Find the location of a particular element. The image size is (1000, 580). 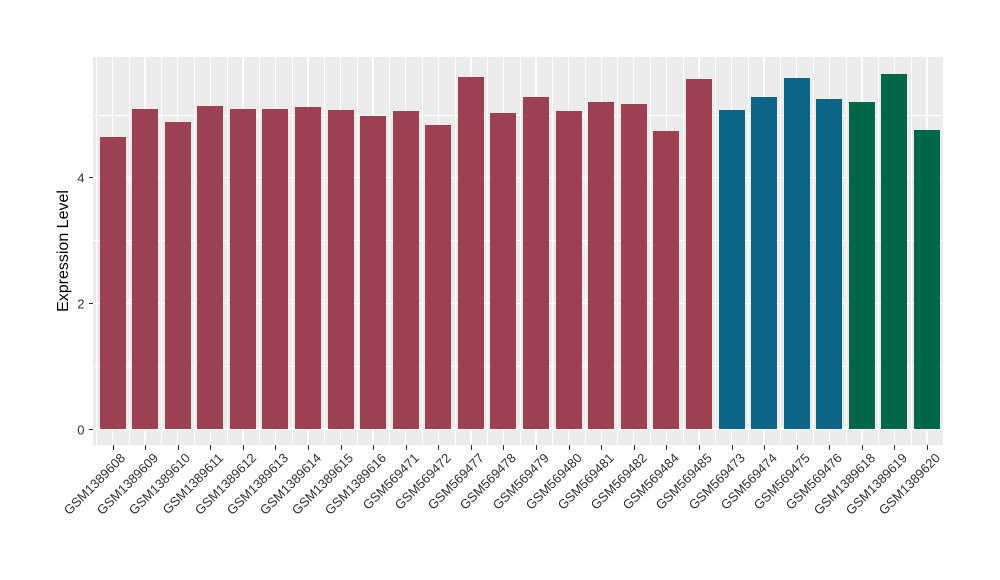

bar-GSM1389614 is located at coordinates (307, 267).